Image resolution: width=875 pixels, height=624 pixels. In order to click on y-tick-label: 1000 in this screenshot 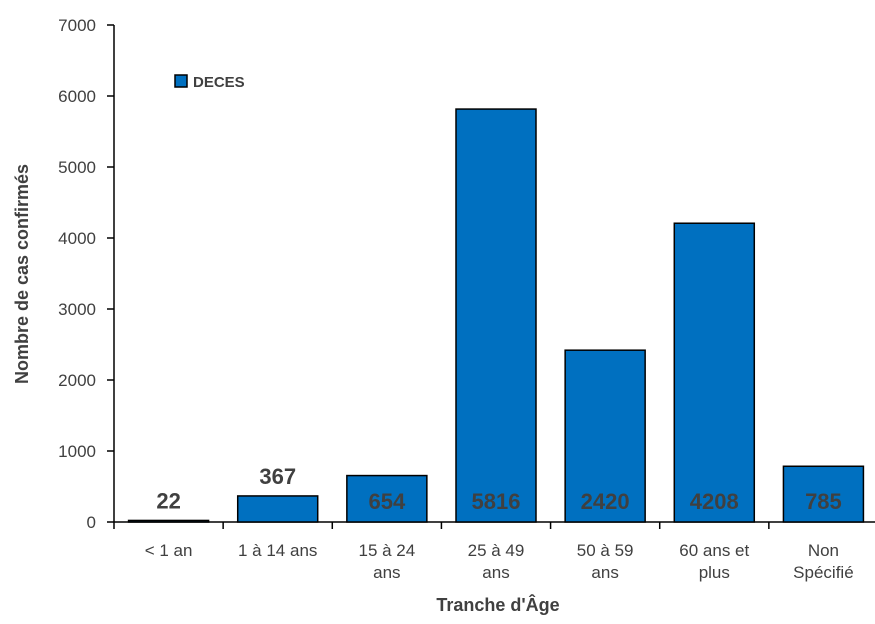, I will do `click(77, 451)`.